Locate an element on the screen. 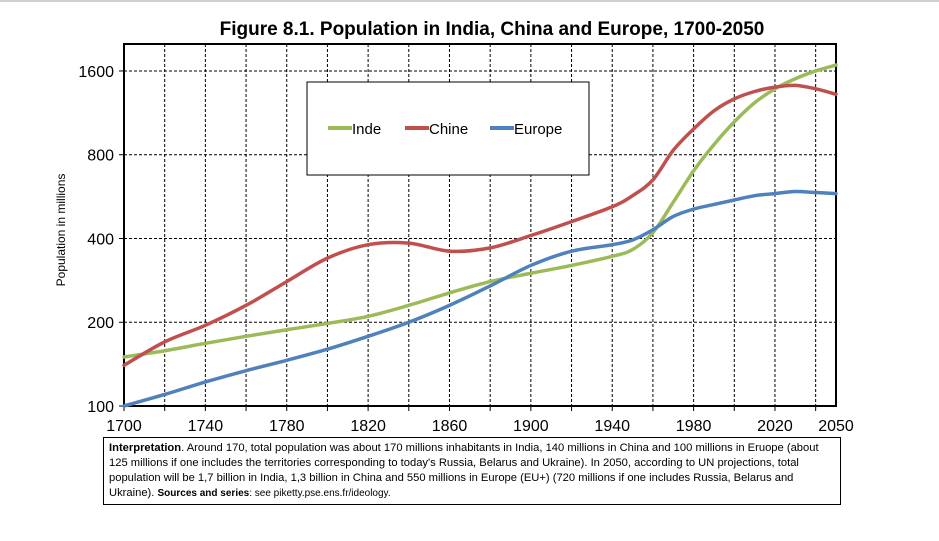 The image size is (939, 541). x-tick-label: 1860 is located at coordinates (450, 426).